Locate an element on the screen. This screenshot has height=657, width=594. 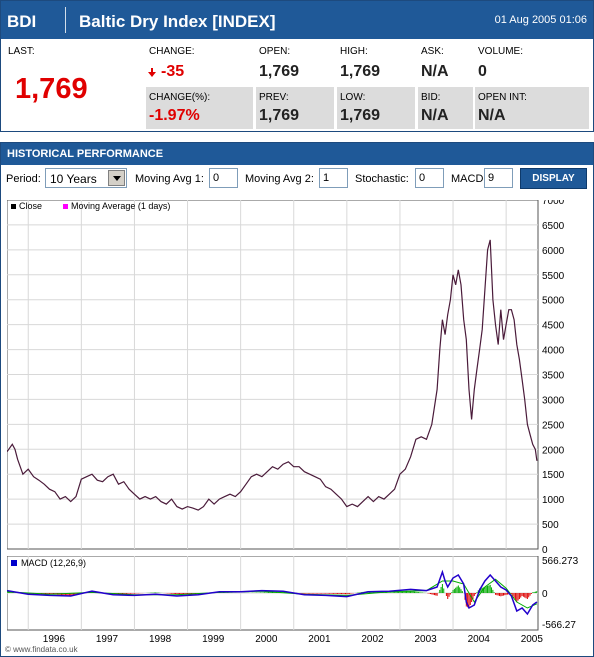
year-tick: 2003 is located at coordinates (425, 639).